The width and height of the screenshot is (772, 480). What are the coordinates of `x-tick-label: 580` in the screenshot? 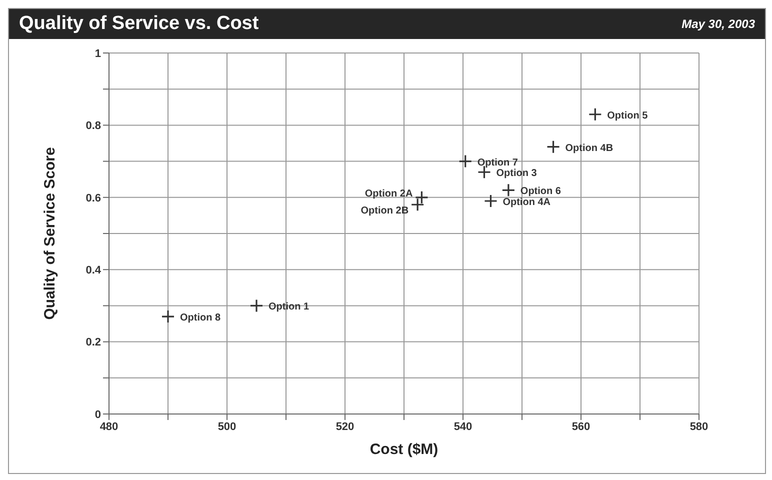 It's located at (699, 426).